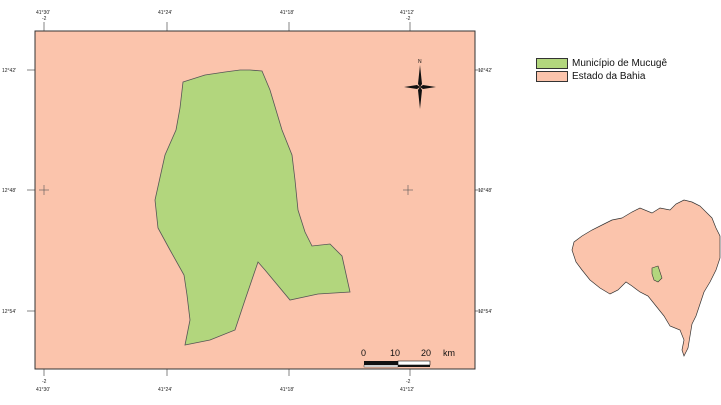 Image resolution: width=721 pixels, height=405 pixels. Describe the element at coordinates (407, 13) in the screenshot. I see `top-tick-4: 41°12'` at that location.